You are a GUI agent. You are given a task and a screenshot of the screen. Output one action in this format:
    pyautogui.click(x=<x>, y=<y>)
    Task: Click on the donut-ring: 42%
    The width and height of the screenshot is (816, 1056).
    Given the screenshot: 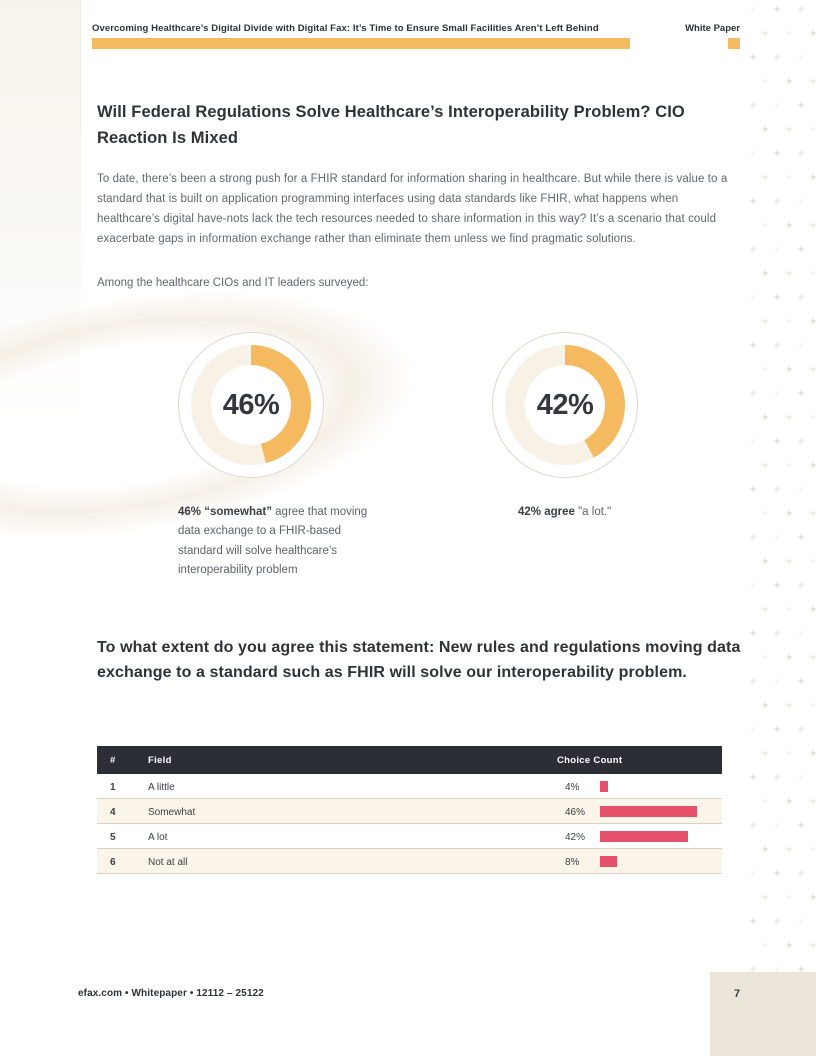 What is the action you would take?
    pyautogui.click(x=565, y=405)
    